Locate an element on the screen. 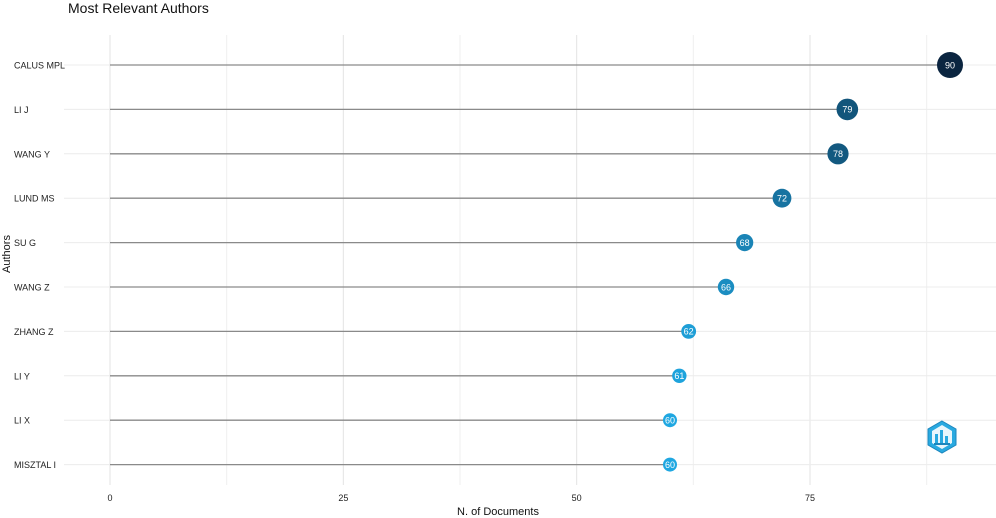 The image size is (996, 518). y-tick-label: LI J is located at coordinates (21, 110).